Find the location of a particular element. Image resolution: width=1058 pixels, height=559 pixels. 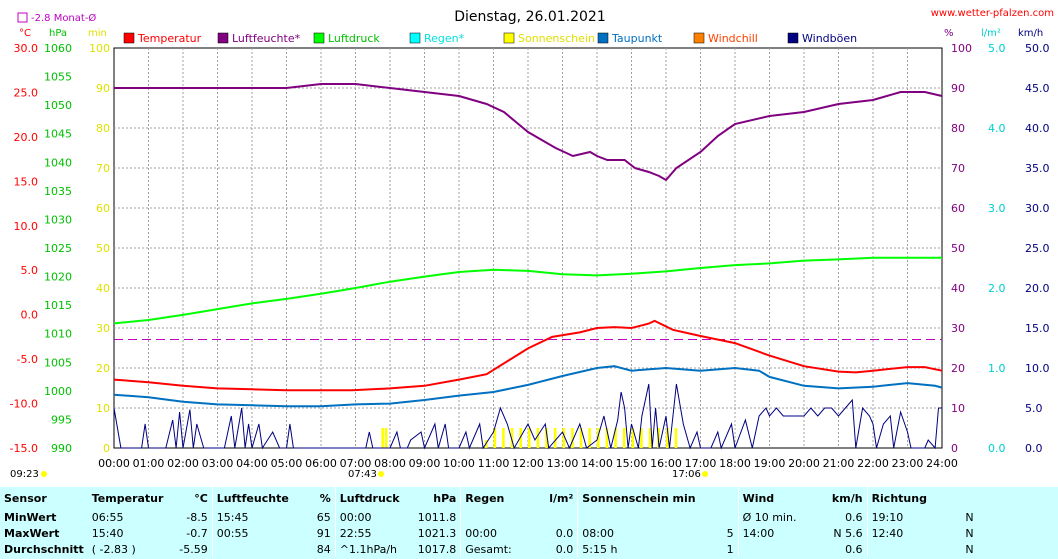

time-tick-label: 19:00 is located at coordinates (770, 463).